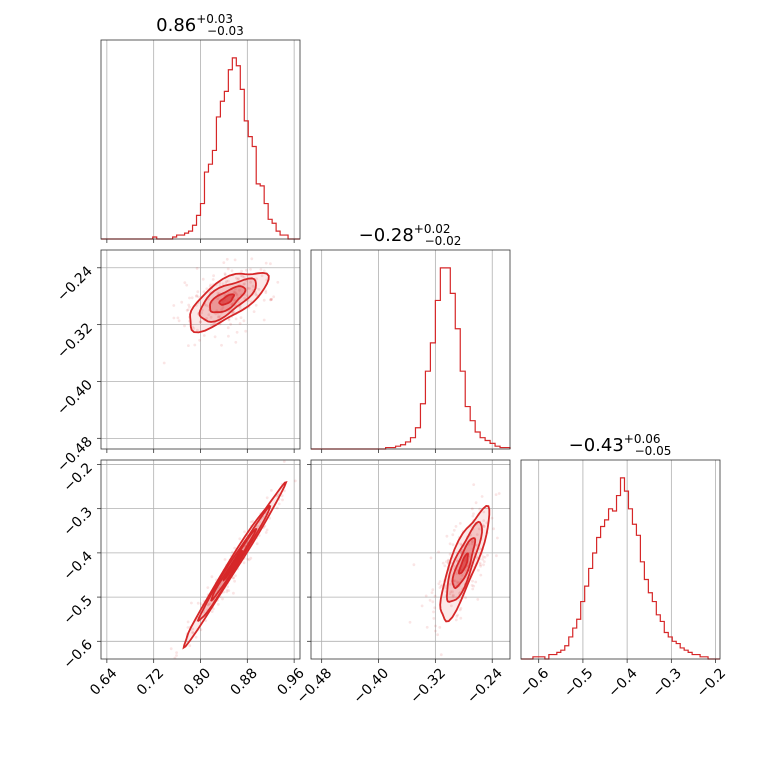 The height and width of the screenshot is (760, 760). Describe the element at coordinates (411, 358) in the screenshot. I see `histogram-step-line` at that location.